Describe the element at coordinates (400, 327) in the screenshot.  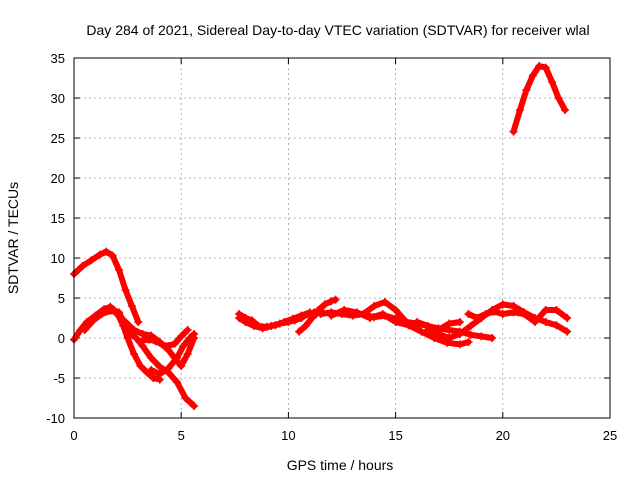
I see `series-arc-k` at that location.